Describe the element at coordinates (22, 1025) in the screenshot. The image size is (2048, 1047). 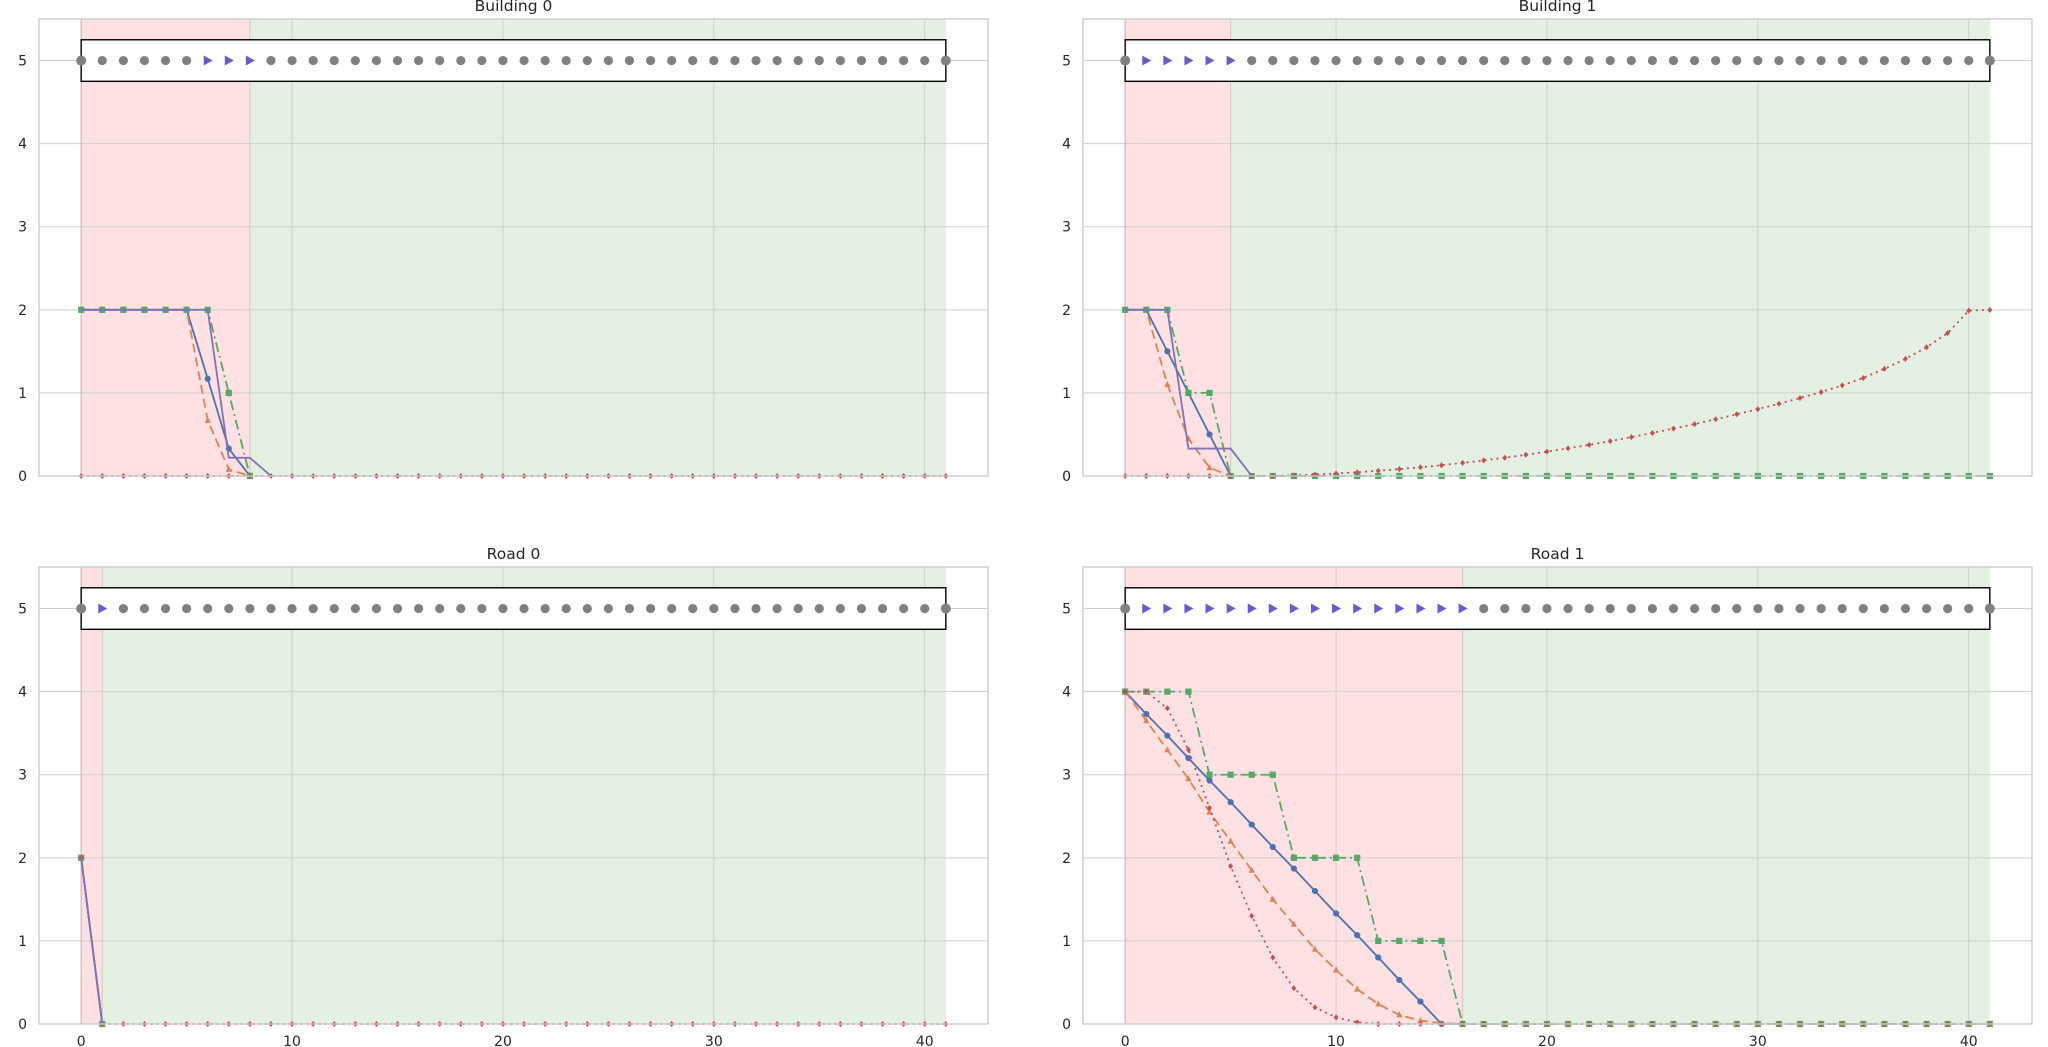
I see `y-tick-label: 0` at that location.